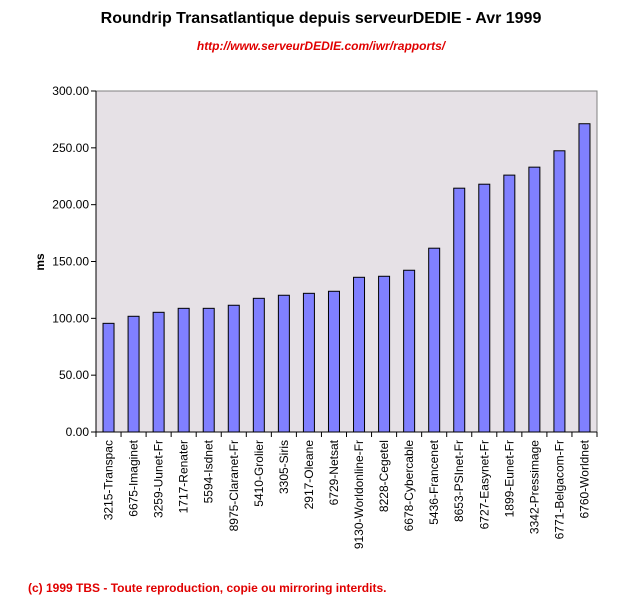 Image resolution: width=642 pixels, height=600 pixels. What do you see at coordinates (283, 363) in the screenshot?
I see `bar-3305-Siris` at bounding box center [283, 363].